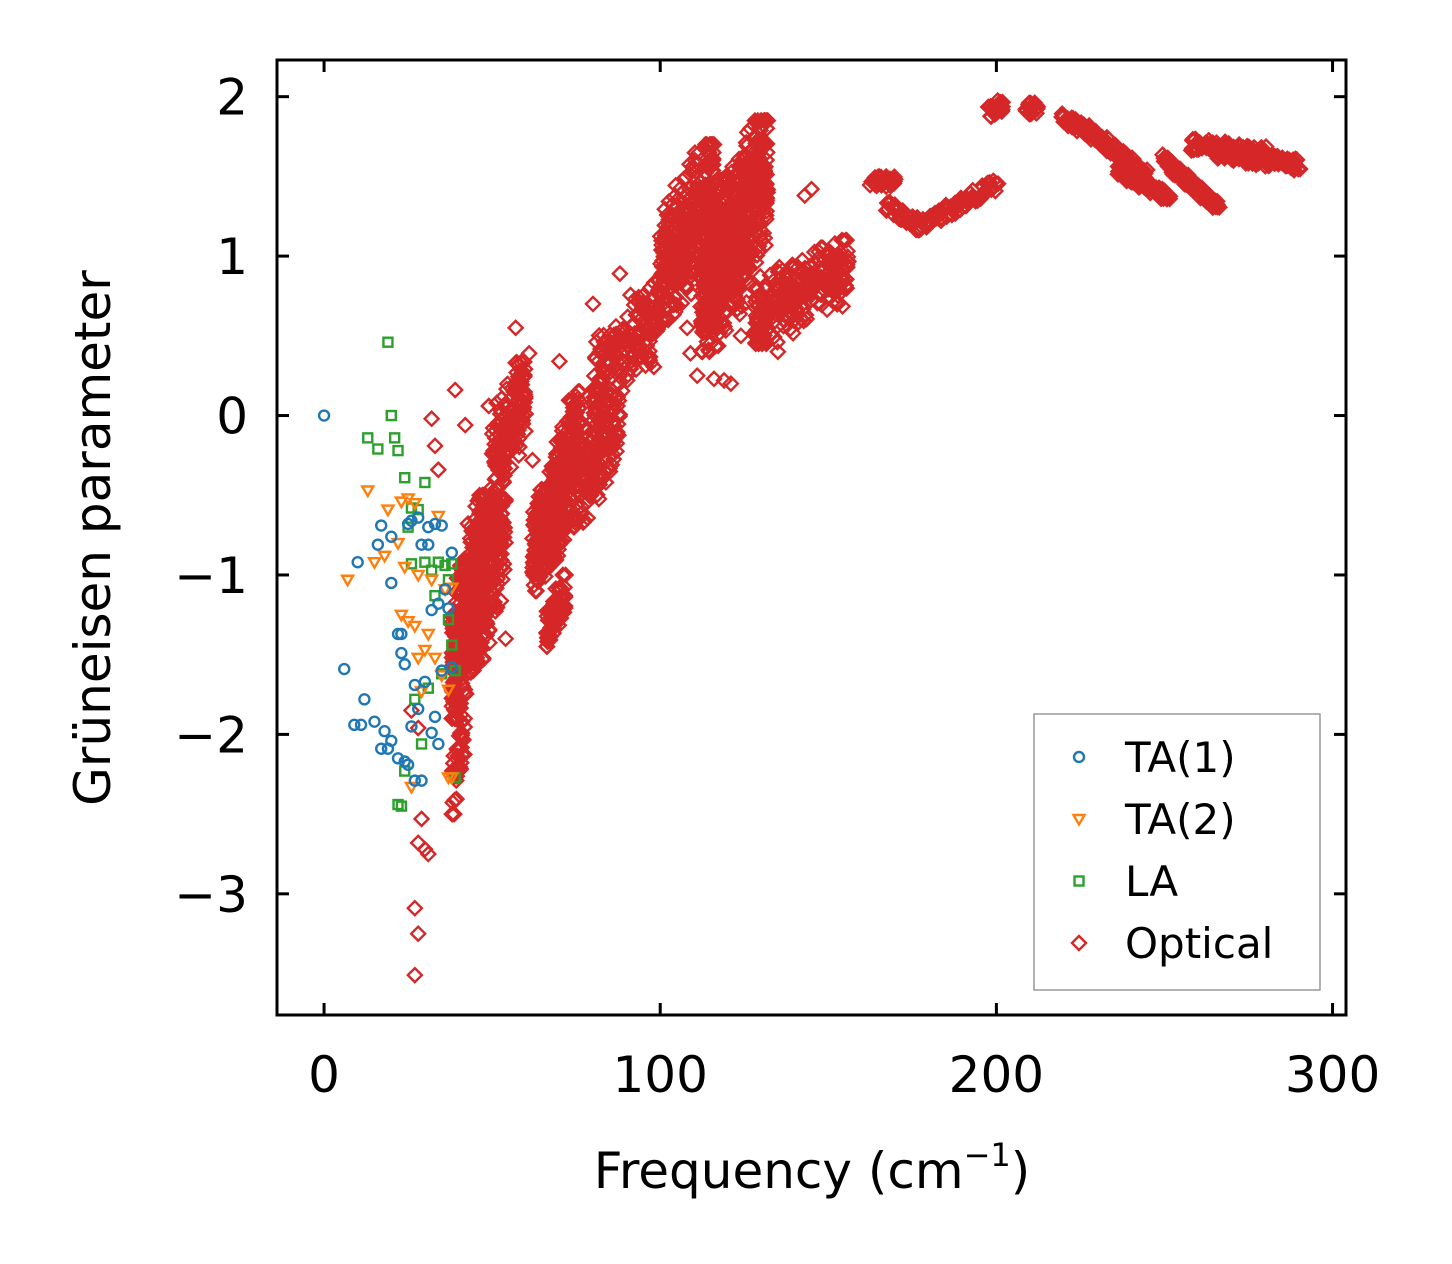 The height and width of the screenshot is (1264, 1452). Describe the element at coordinates (324, 1075) in the screenshot. I see `x-tick-label: 0` at that location.